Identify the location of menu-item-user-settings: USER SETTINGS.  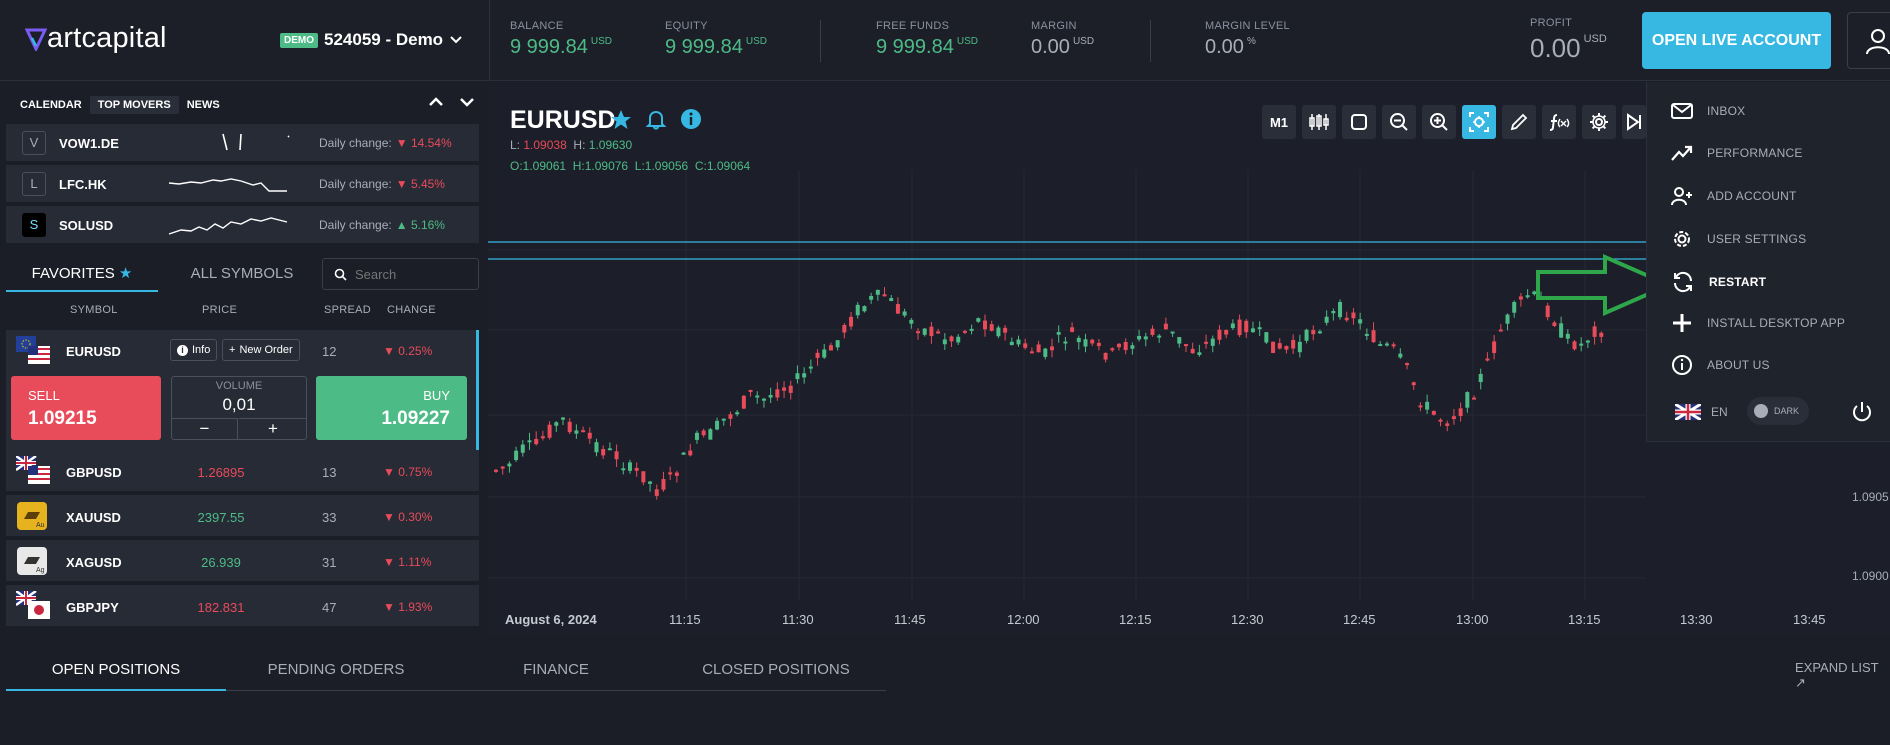
(1738, 239).